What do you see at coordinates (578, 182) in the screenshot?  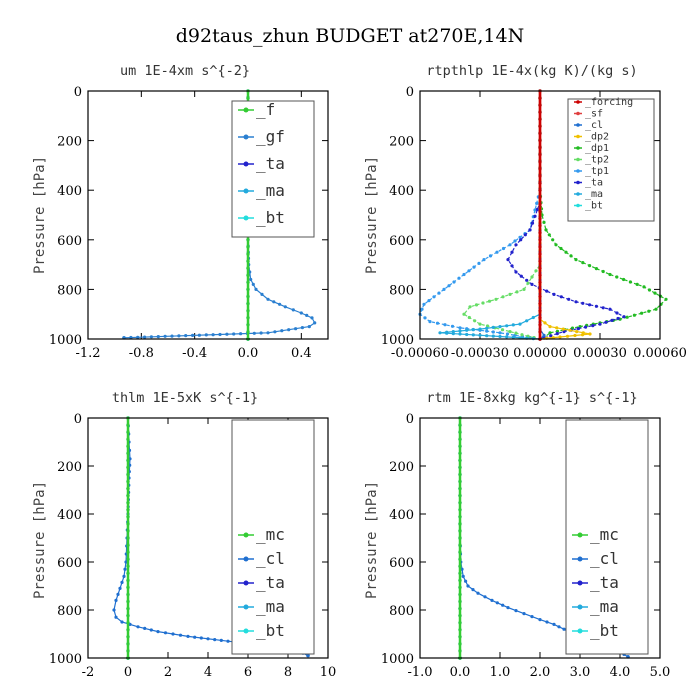 I see `legend-marker-ta` at bounding box center [578, 182].